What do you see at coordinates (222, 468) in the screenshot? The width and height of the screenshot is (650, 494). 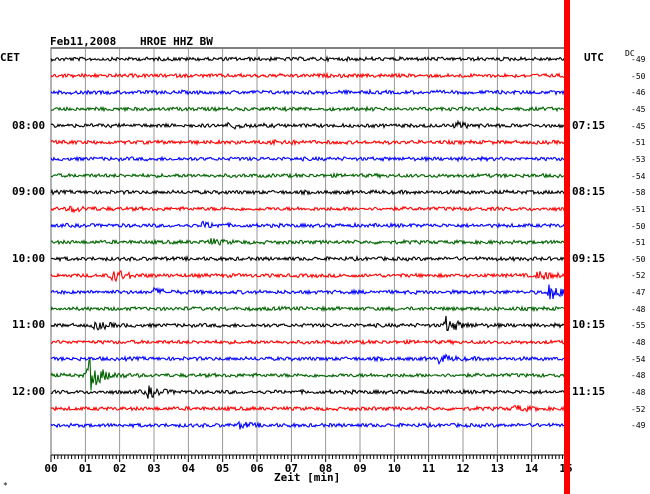 I see `x-tick-label: 05` at bounding box center [222, 468].